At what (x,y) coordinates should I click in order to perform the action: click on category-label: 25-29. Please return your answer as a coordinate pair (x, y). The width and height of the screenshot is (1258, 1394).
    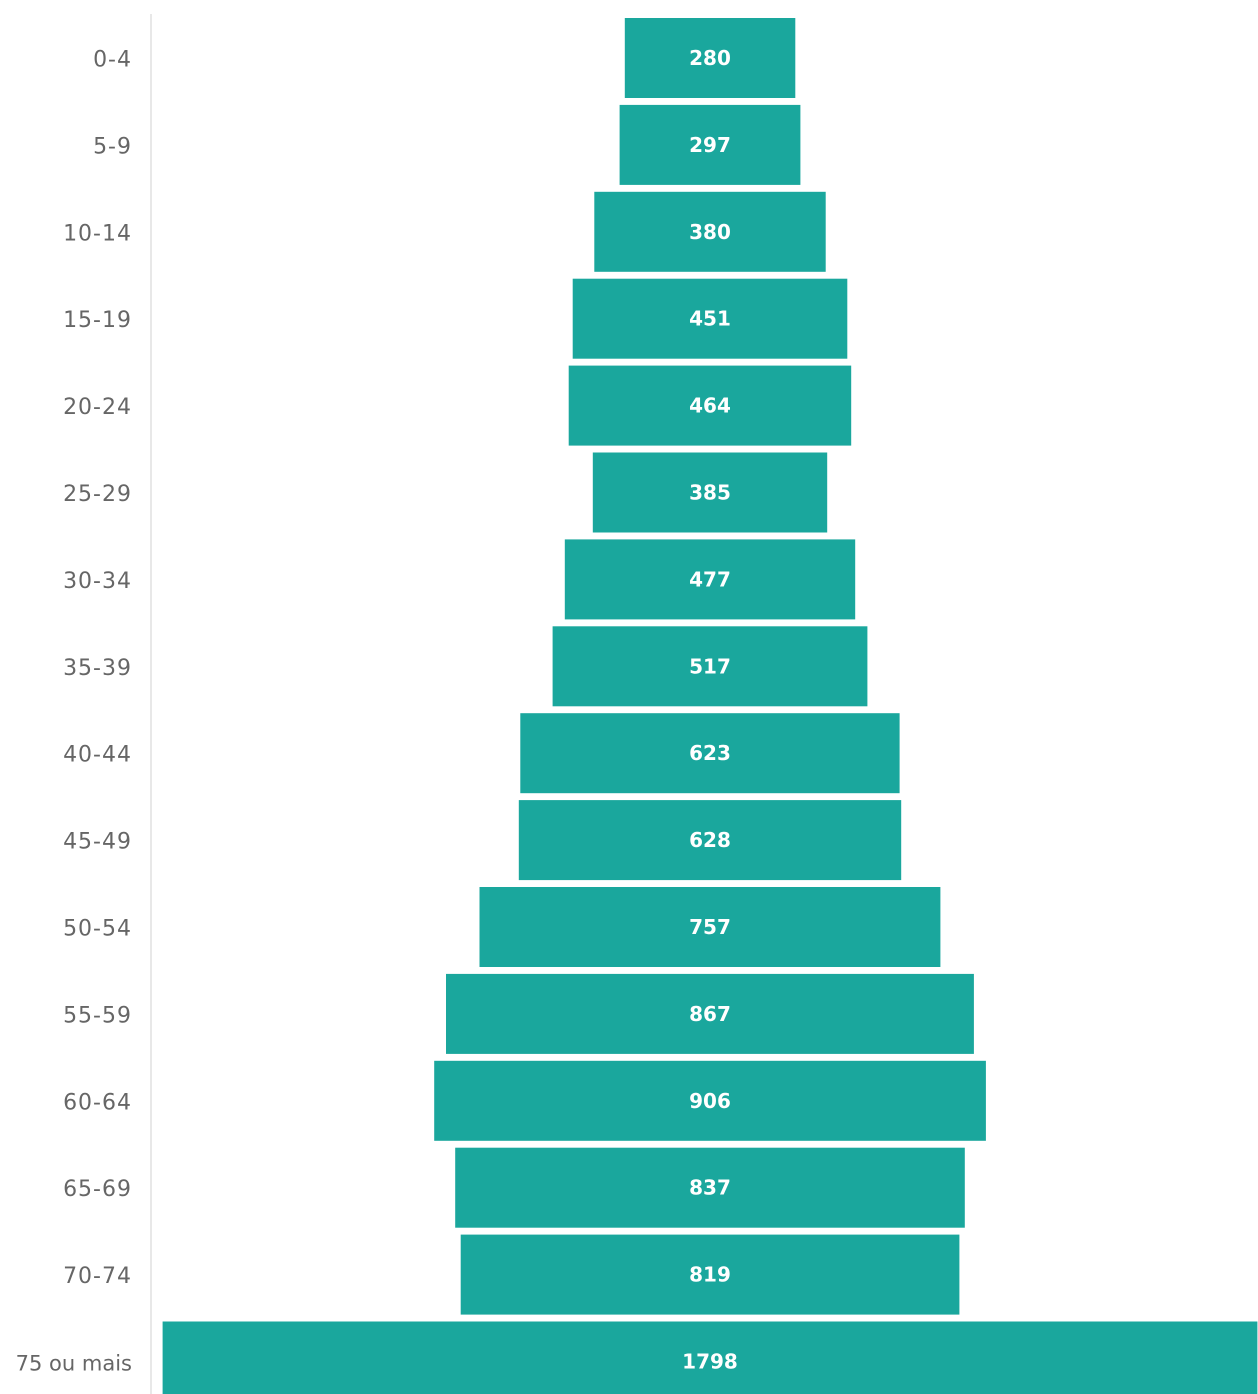
    Looking at the image, I should click on (97, 494).